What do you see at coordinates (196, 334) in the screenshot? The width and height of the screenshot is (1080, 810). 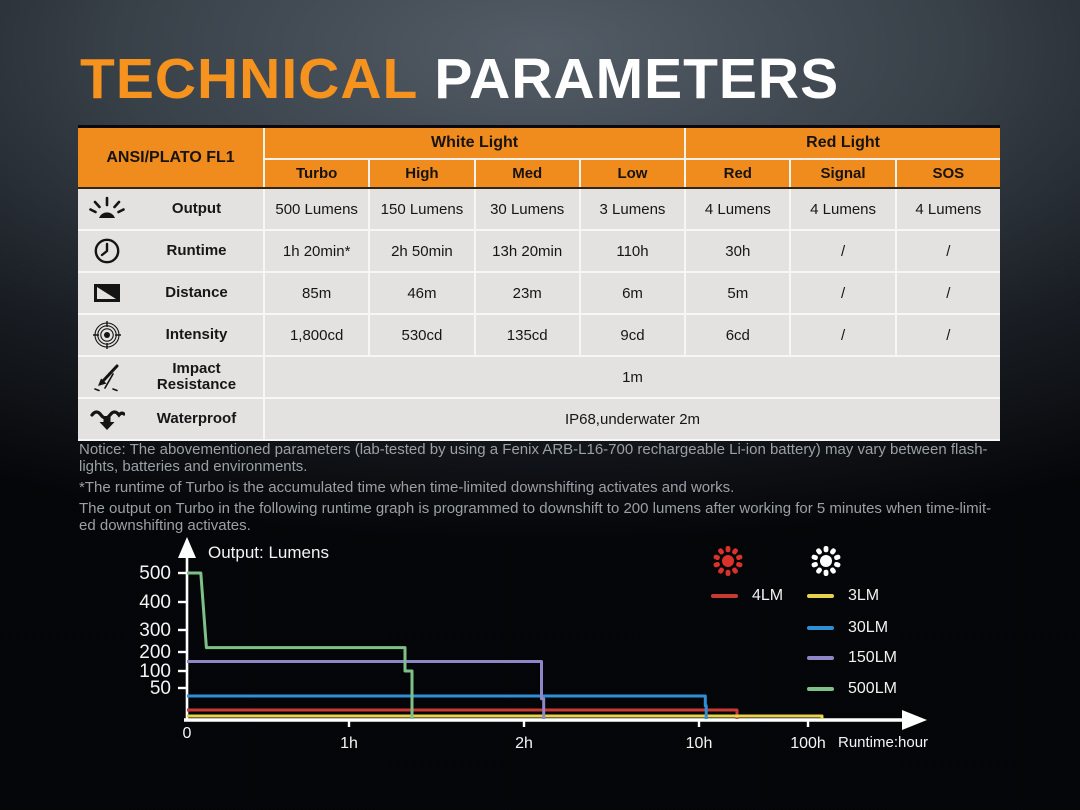 I see `row-label-text: Intensity` at bounding box center [196, 334].